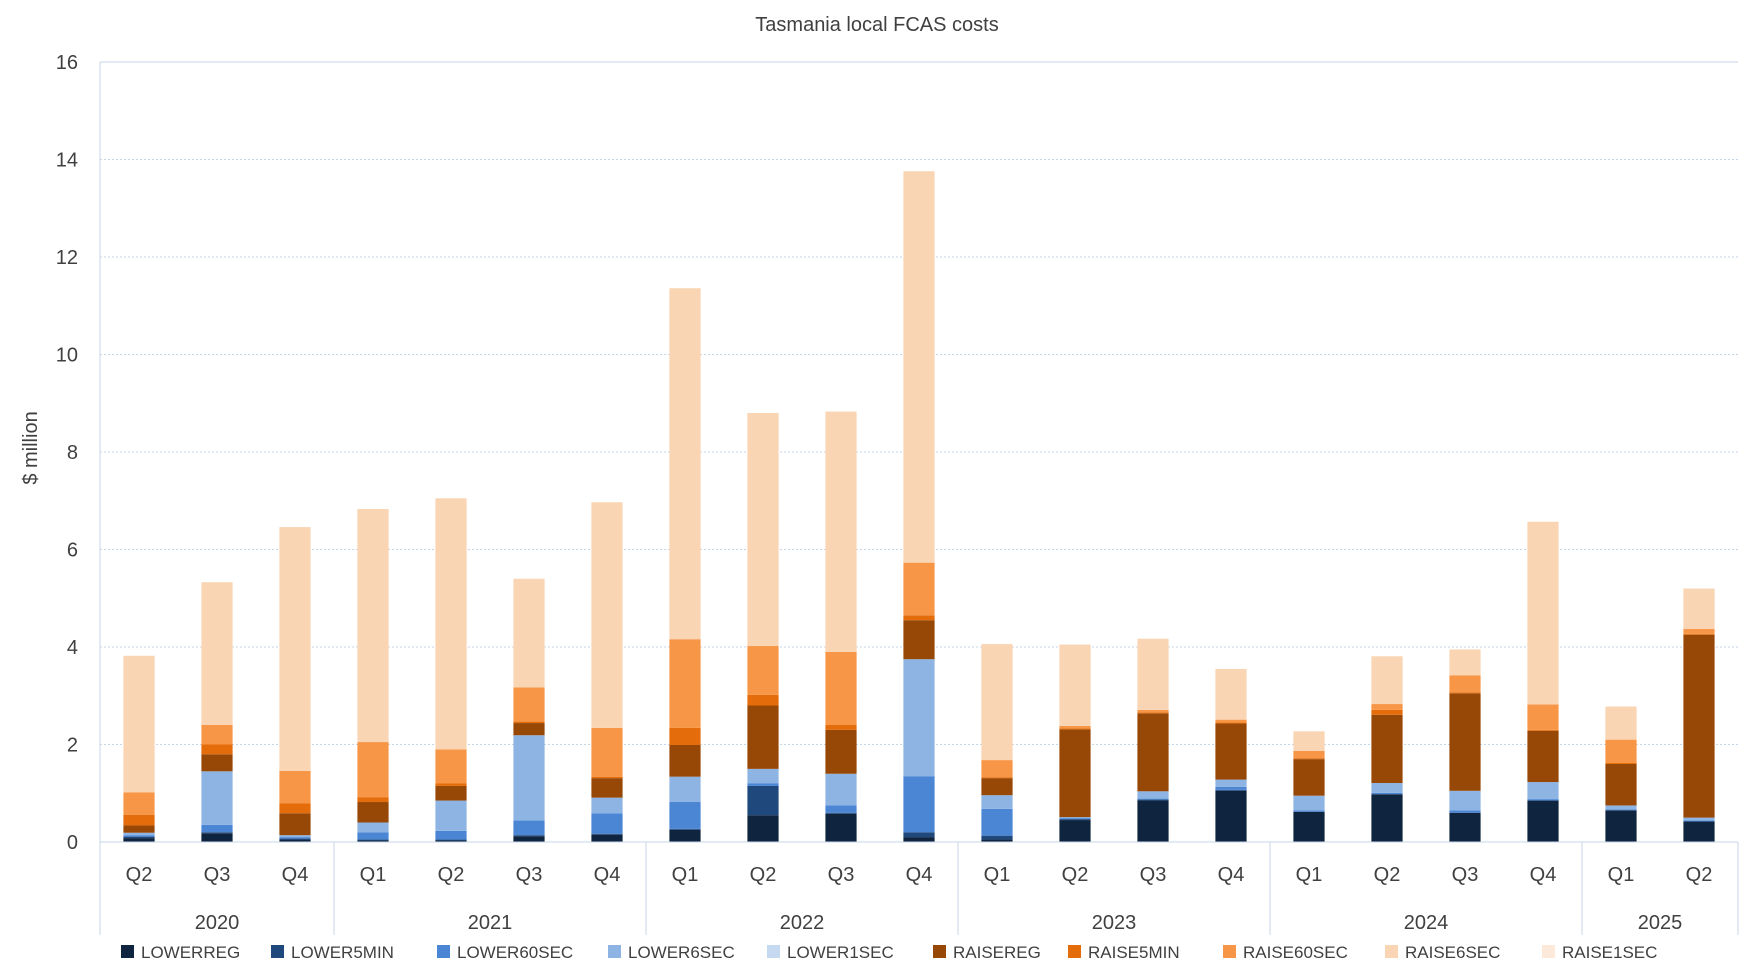 This screenshot has width=1746, height=980. Describe the element at coordinates (72, 648) in the screenshot. I see `y-tick-label: 4` at that location.